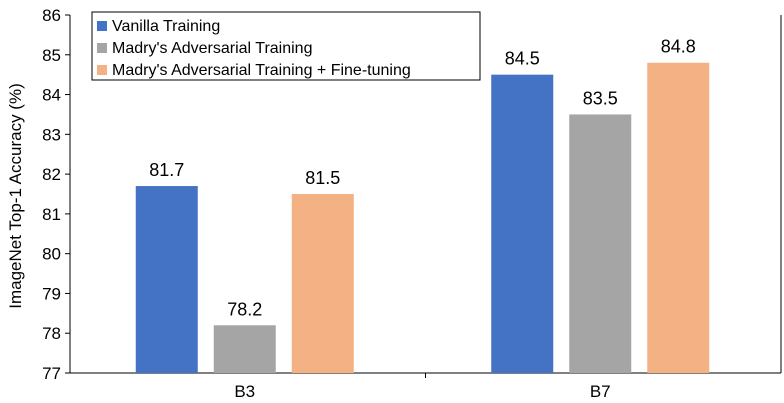  Describe the element at coordinates (522, 59) in the screenshot. I see `data-label: 84.5` at that location.